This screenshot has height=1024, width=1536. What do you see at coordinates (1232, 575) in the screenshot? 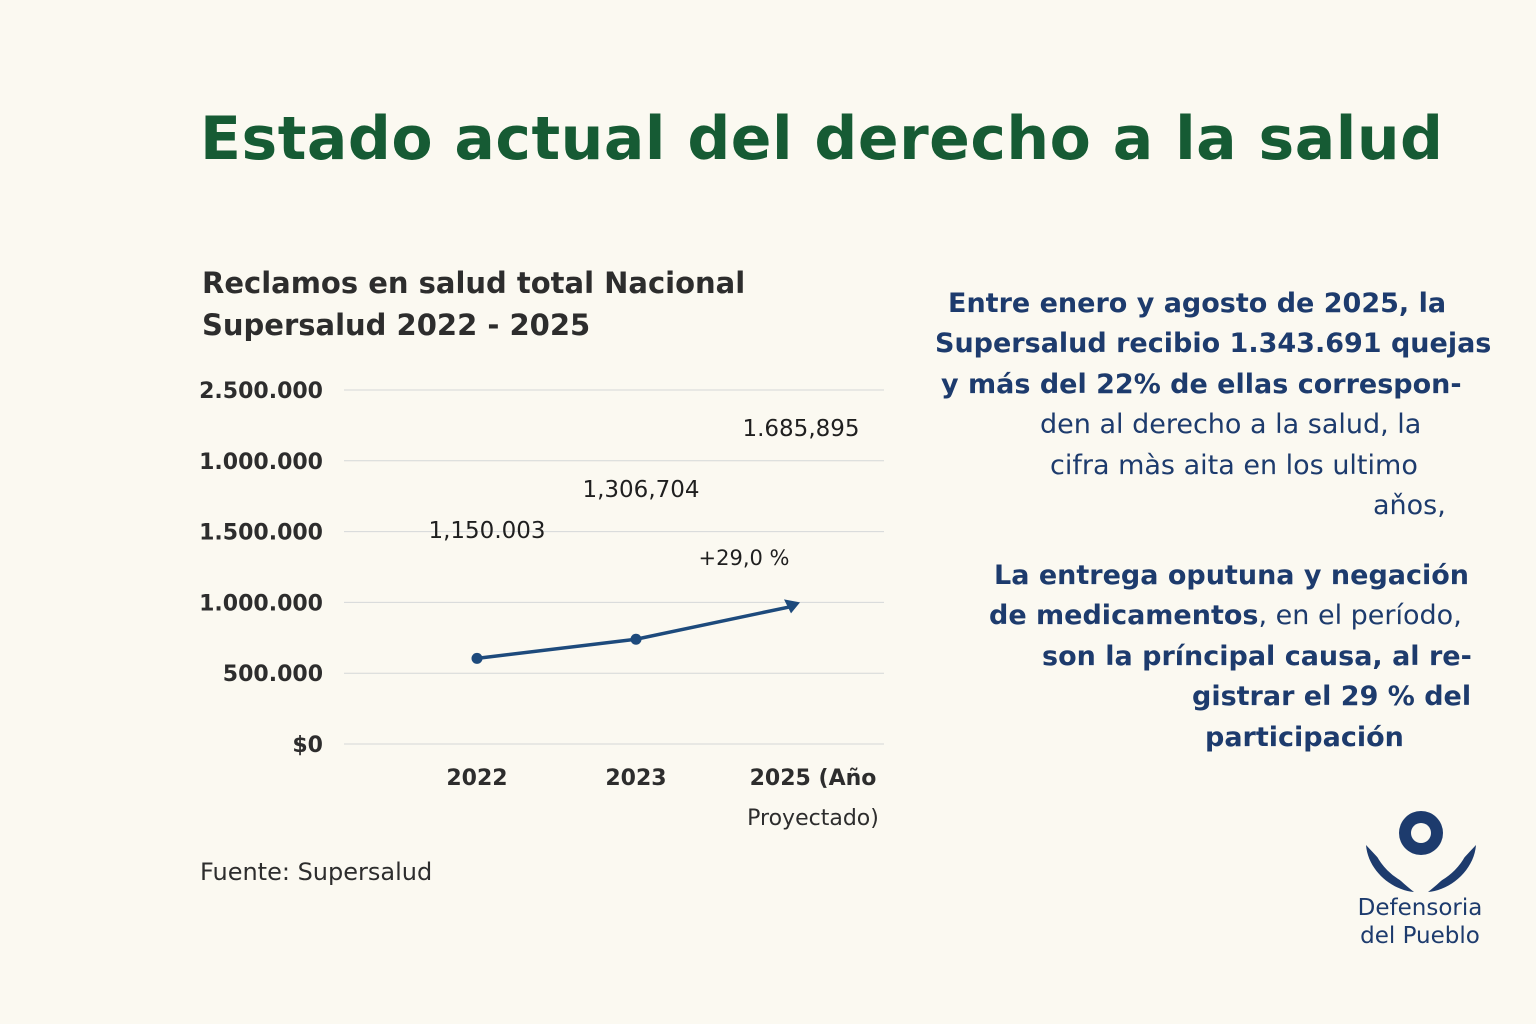
I see `side-text-highlight: La entrega oputuna y negación` at bounding box center [1232, 575].